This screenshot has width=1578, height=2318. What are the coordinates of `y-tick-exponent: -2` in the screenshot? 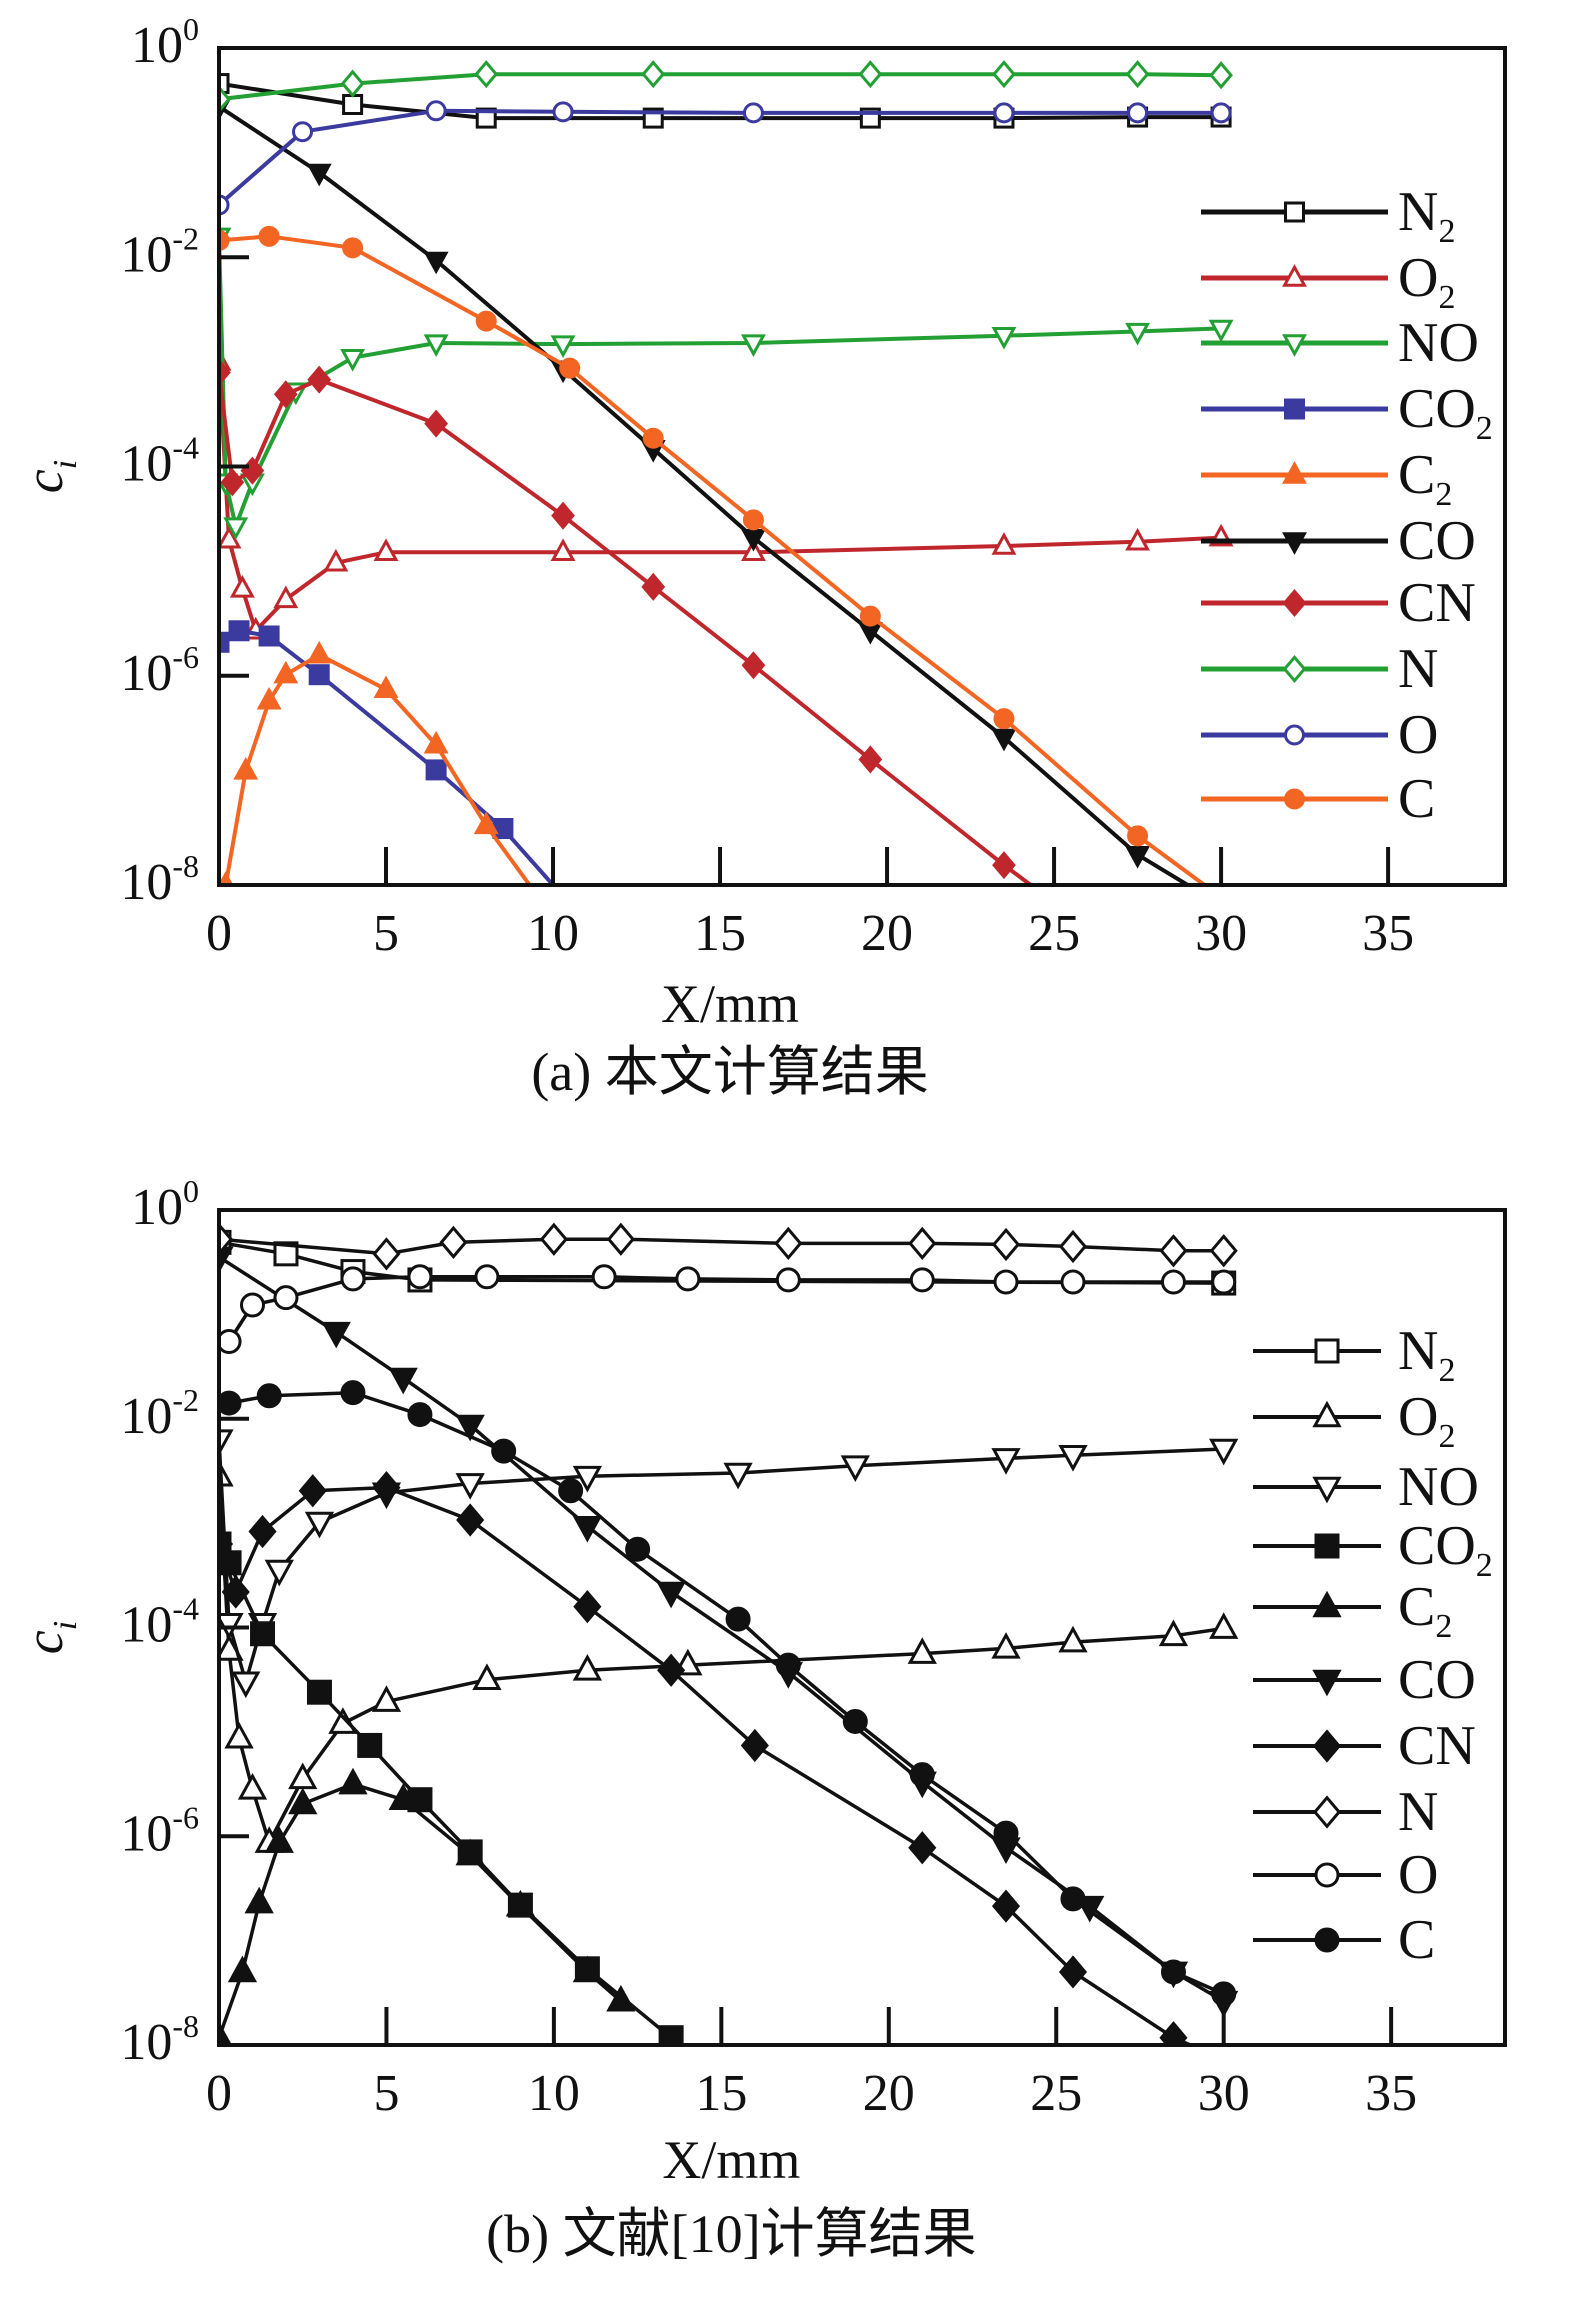 It's located at (185, 1400).